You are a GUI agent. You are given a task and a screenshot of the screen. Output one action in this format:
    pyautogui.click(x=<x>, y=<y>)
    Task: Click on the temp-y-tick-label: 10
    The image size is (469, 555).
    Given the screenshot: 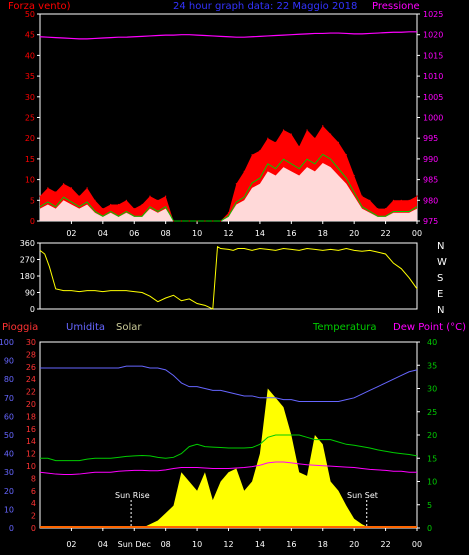 What is the action you would take?
    pyautogui.click(x=432, y=482)
    